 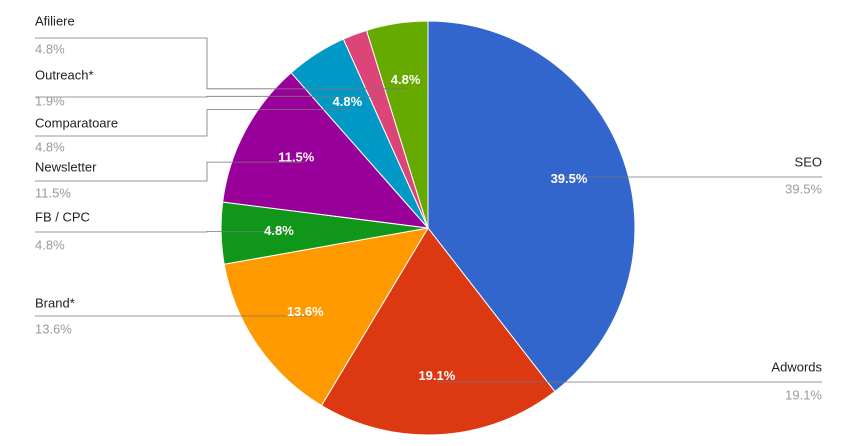 I want to click on legend-label: Brand*, so click(x=55, y=302).